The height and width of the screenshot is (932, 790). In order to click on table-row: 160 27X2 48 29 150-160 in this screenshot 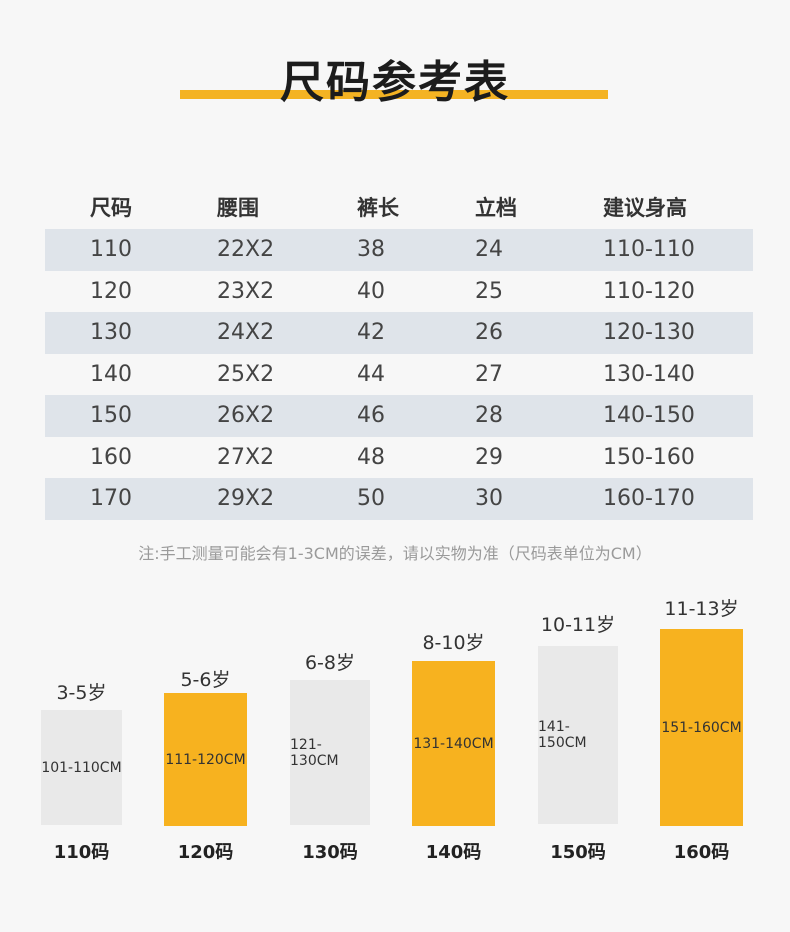, I will do `click(399, 458)`.